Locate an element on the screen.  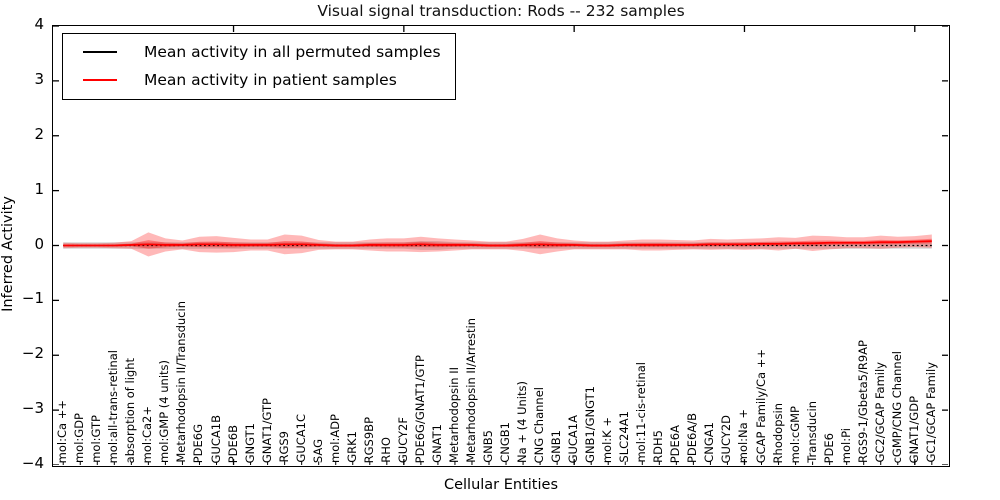
x-tick-label: mol:ADP is located at coordinates (334, 438).